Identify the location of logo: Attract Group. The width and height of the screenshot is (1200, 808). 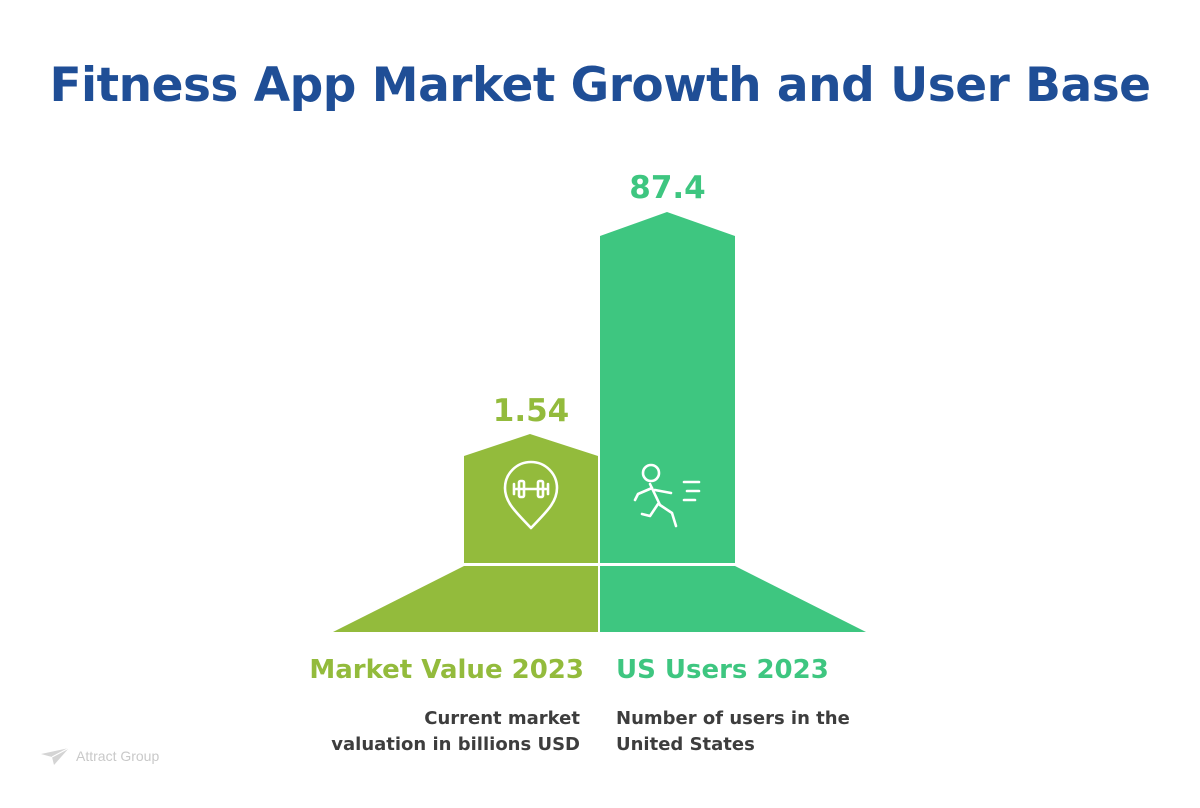
(99, 756).